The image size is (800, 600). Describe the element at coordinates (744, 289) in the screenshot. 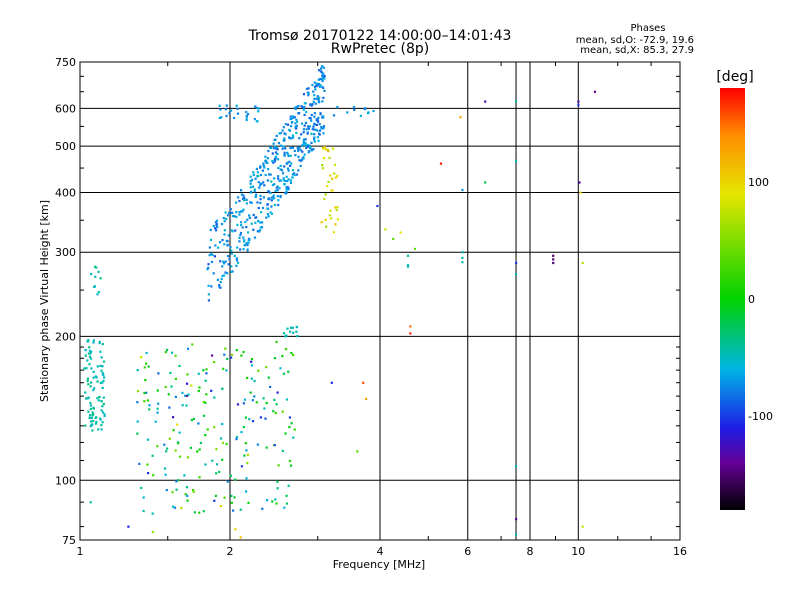

I see `colorbar: [deg] 100 0 -100` at that location.